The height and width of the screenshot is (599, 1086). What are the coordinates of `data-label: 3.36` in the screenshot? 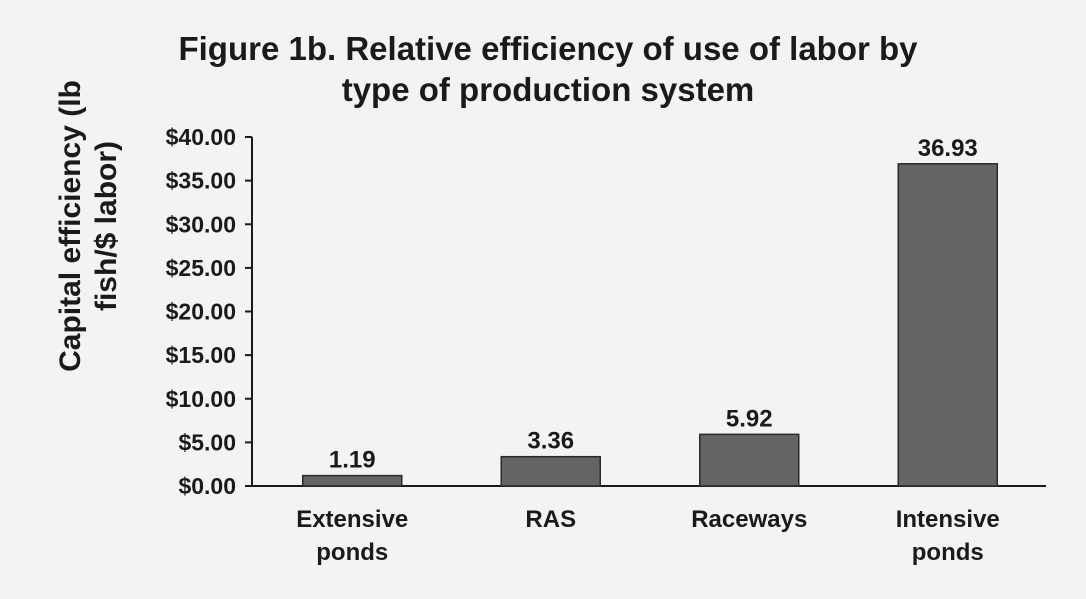 It's located at (550, 441).